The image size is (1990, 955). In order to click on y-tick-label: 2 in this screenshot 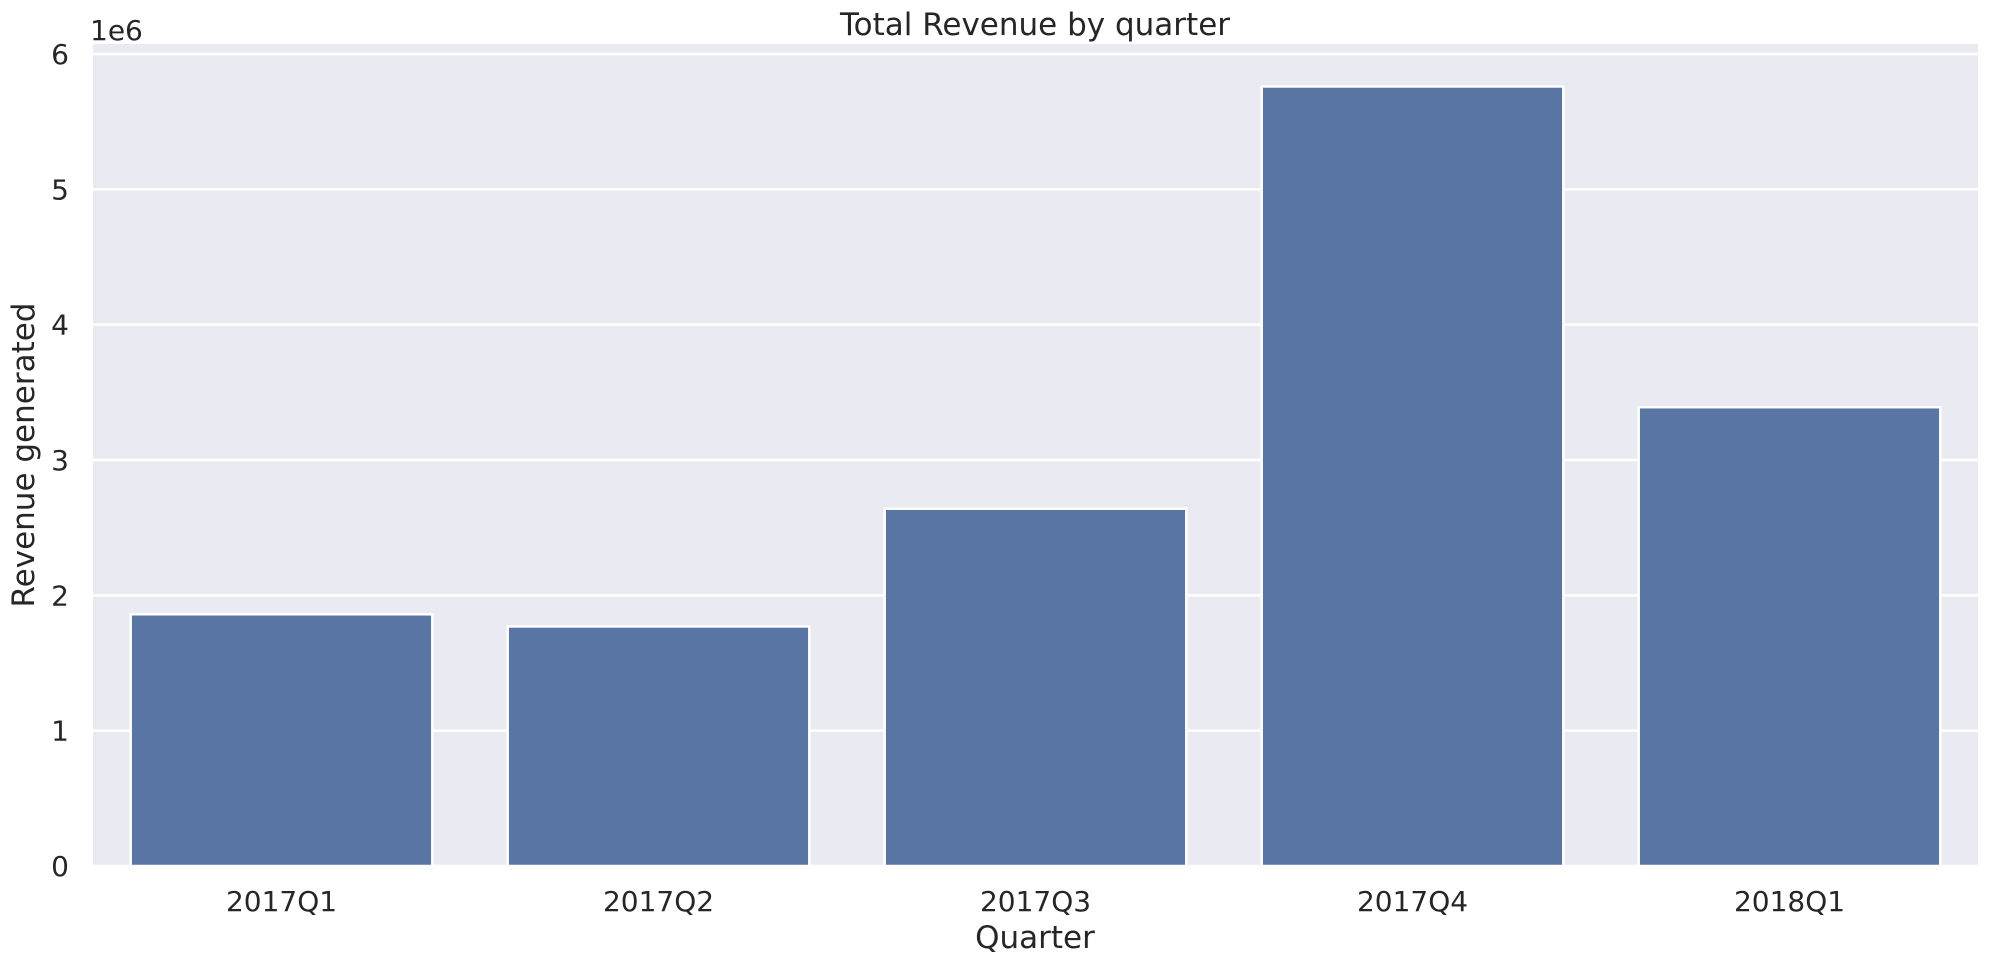, I will do `click(60, 595)`.